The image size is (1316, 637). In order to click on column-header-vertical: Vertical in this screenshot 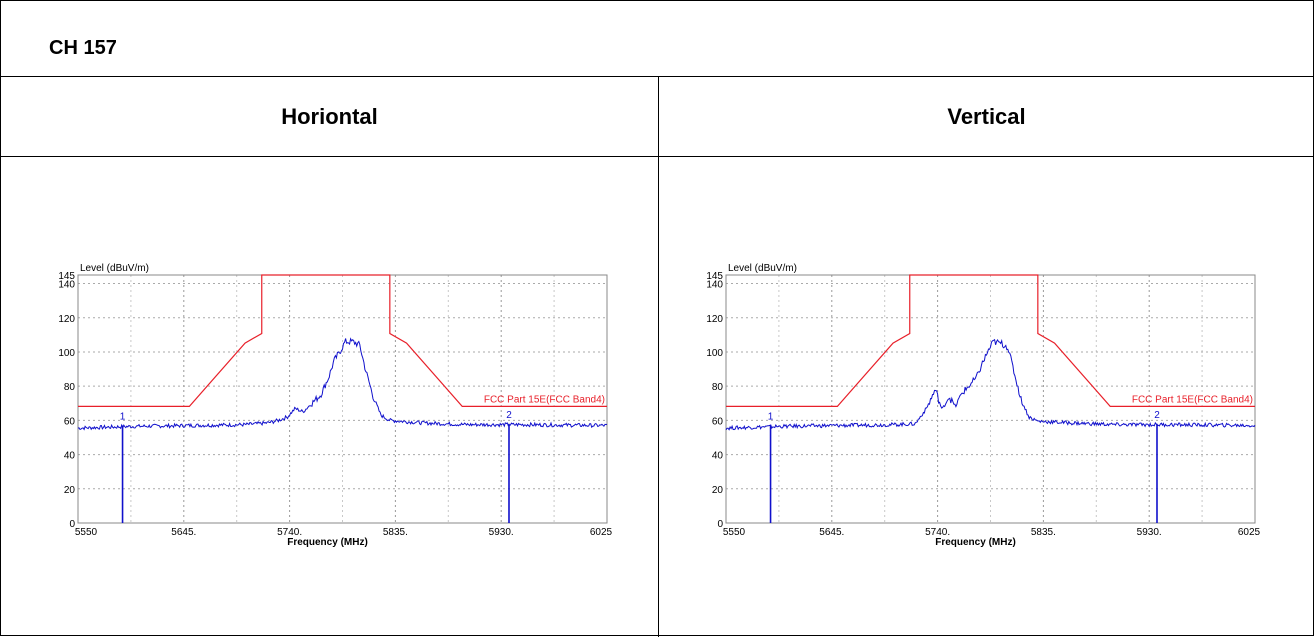, I will do `click(986, 116)`.